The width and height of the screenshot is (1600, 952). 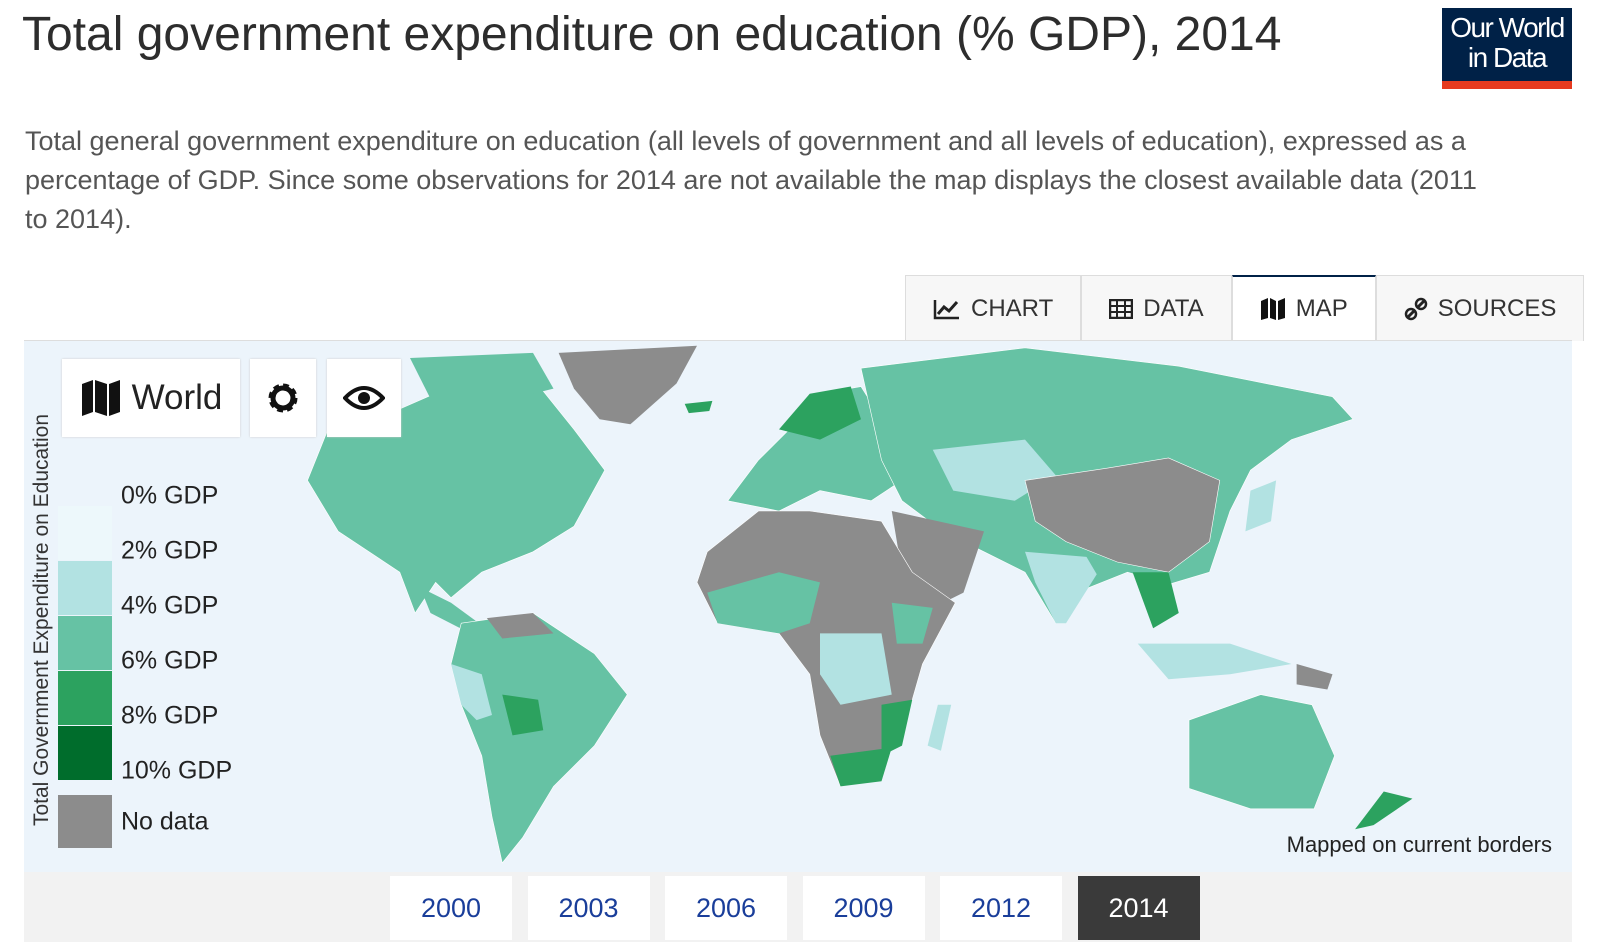 I want to click on mozambique, so click(x=897, y=727).